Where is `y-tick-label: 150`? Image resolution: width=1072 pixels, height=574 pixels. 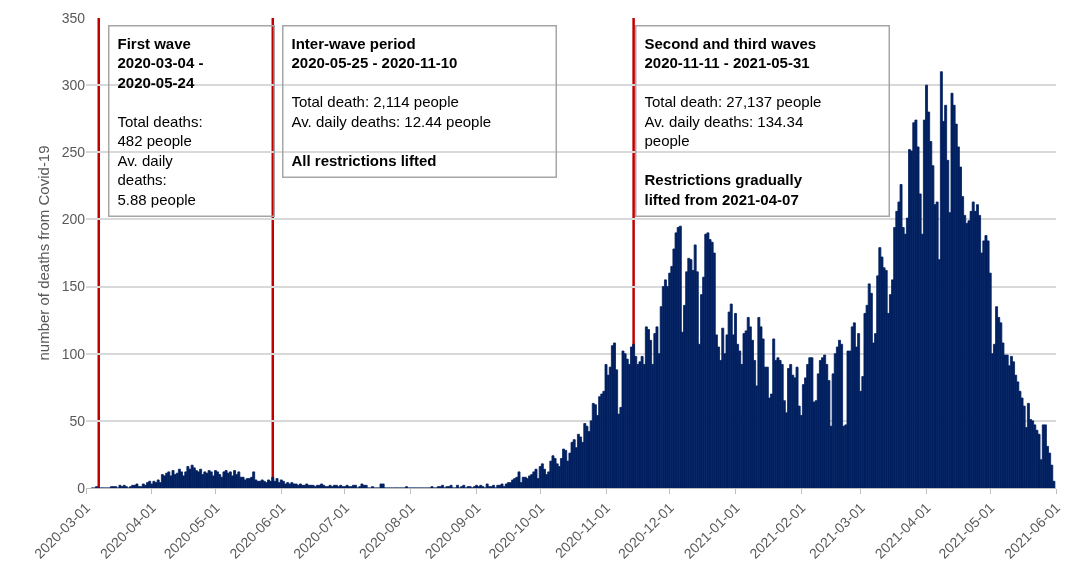 y-tick-label: 150 is located at coordinates (73, 286).